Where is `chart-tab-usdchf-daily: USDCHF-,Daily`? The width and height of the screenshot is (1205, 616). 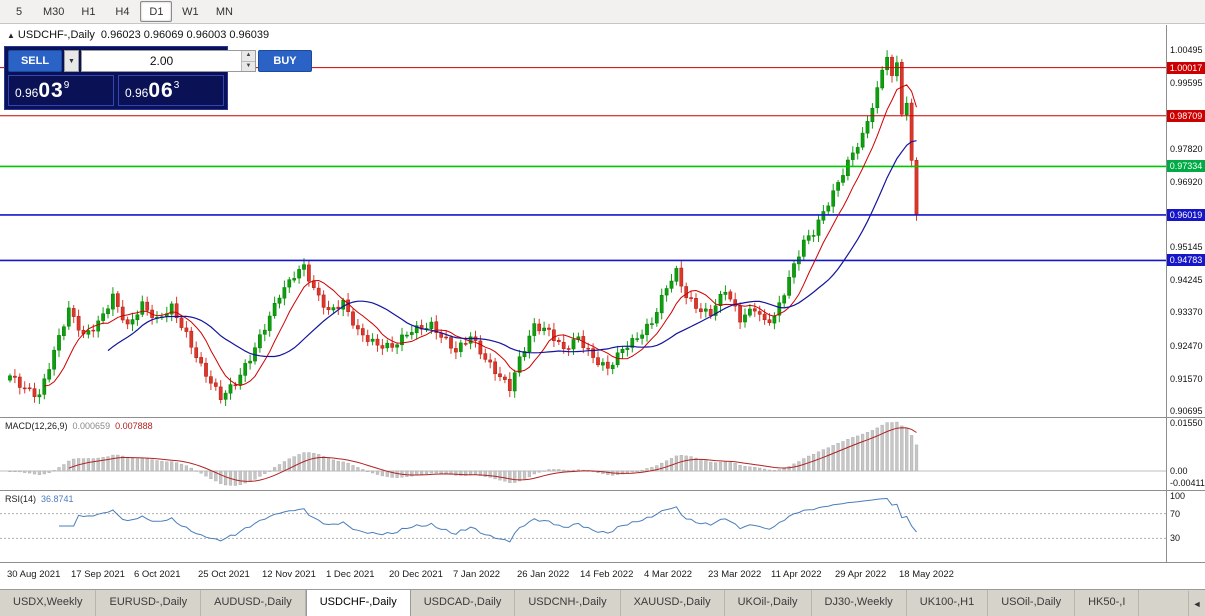 chart-tab-usdchf-daily: USDCHF-,Daily is located at coordinates (358, 603).